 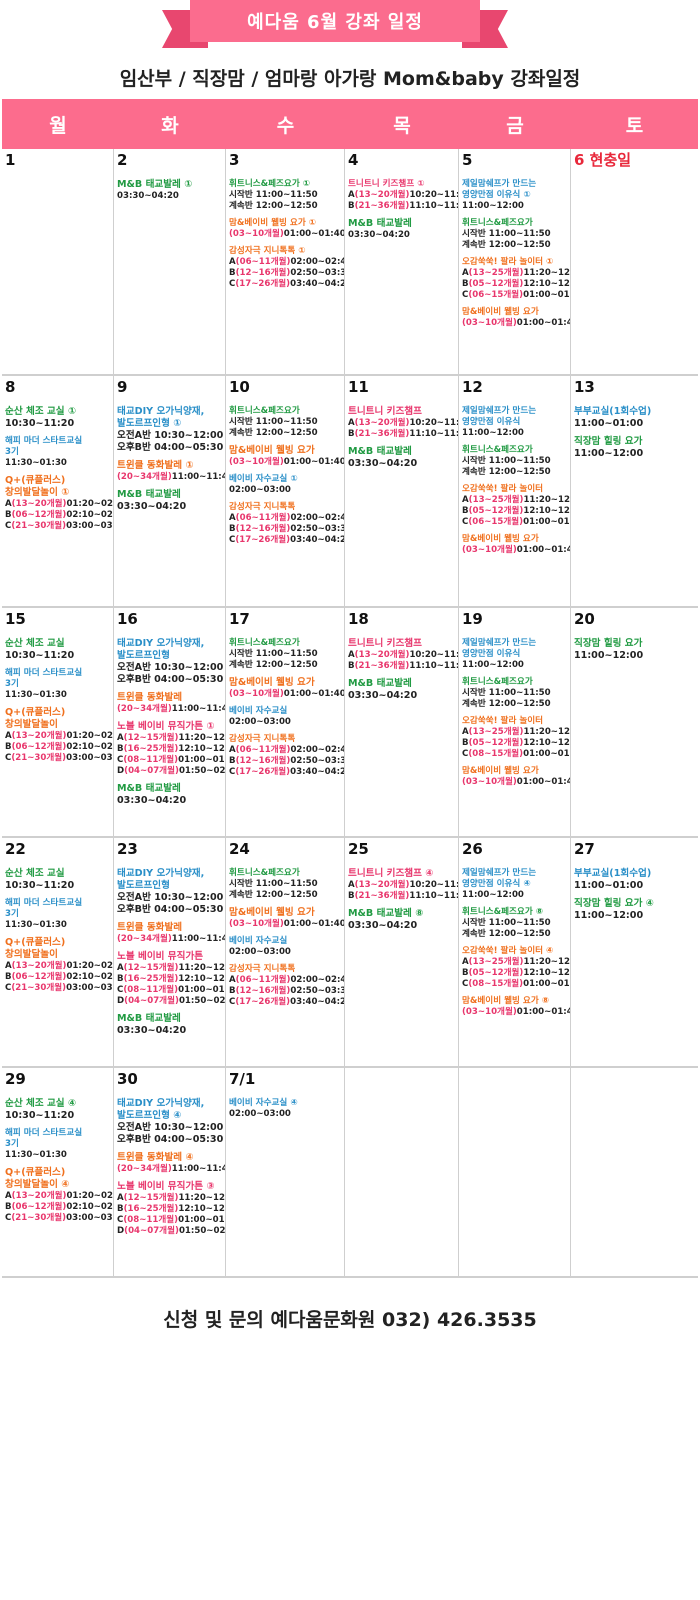 What do you see at coordinates (143, 655) in the screenshot?
I see `course-title-line2: 발도르프인형` at bounding box center [143, 655].